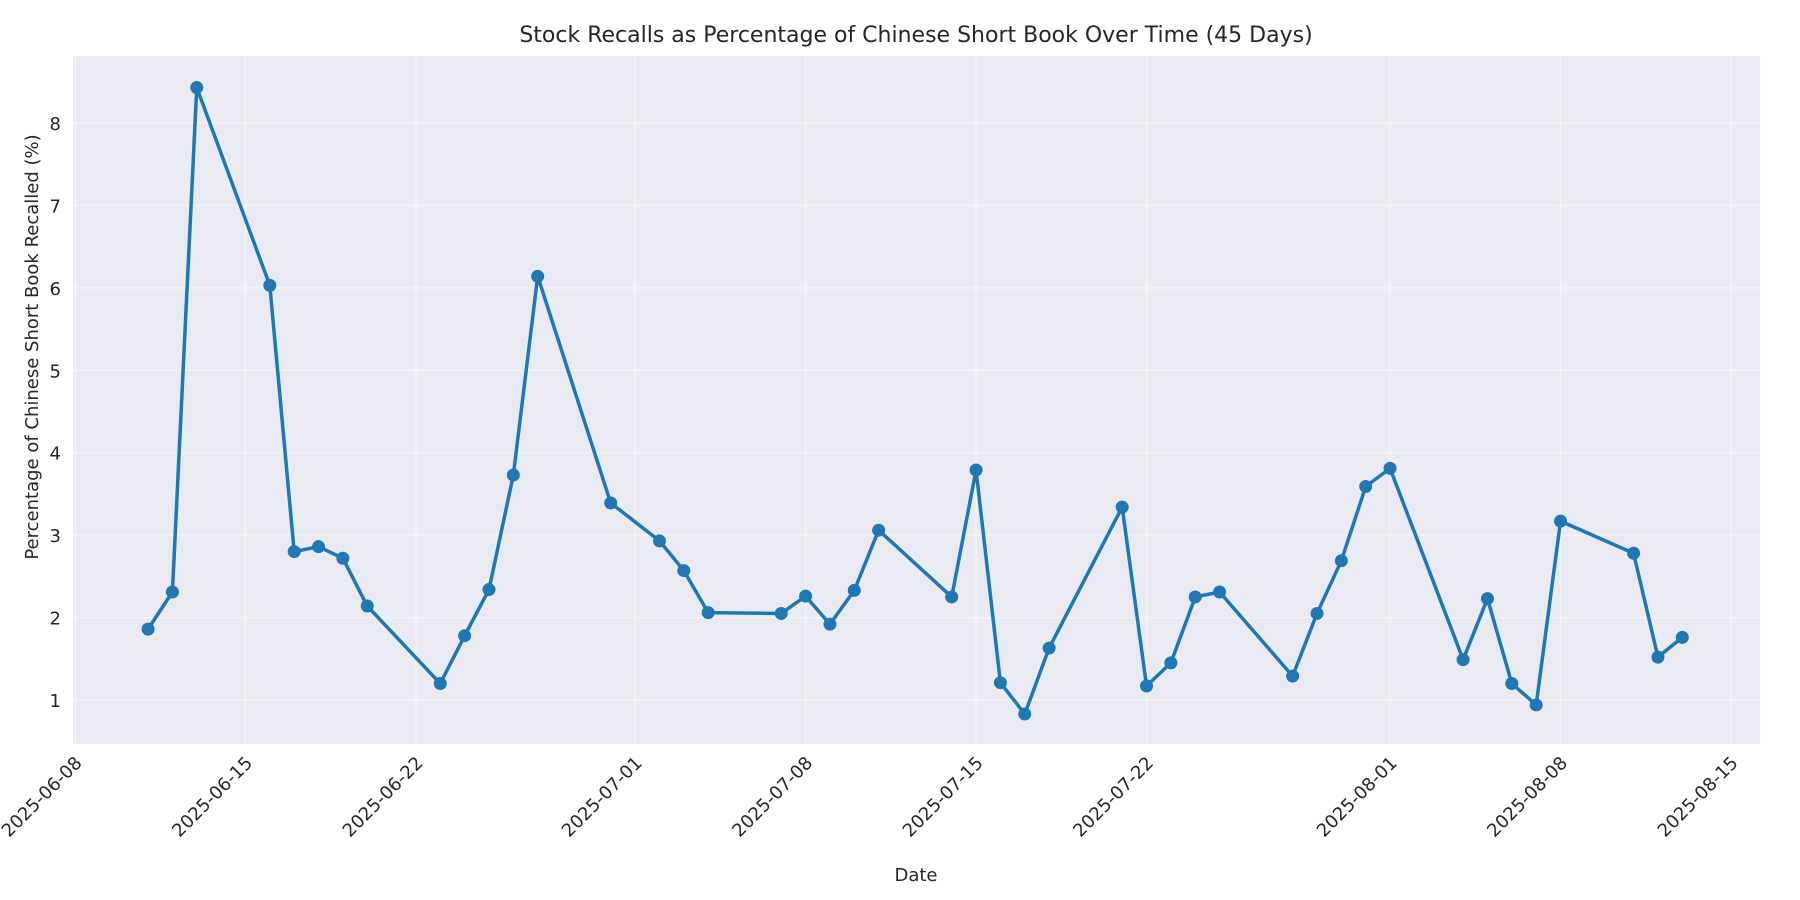  What do you see at coordinates (55, 371) in the screenshot?
I see `y-tick-label: 5` at bounding box center [55, 371].